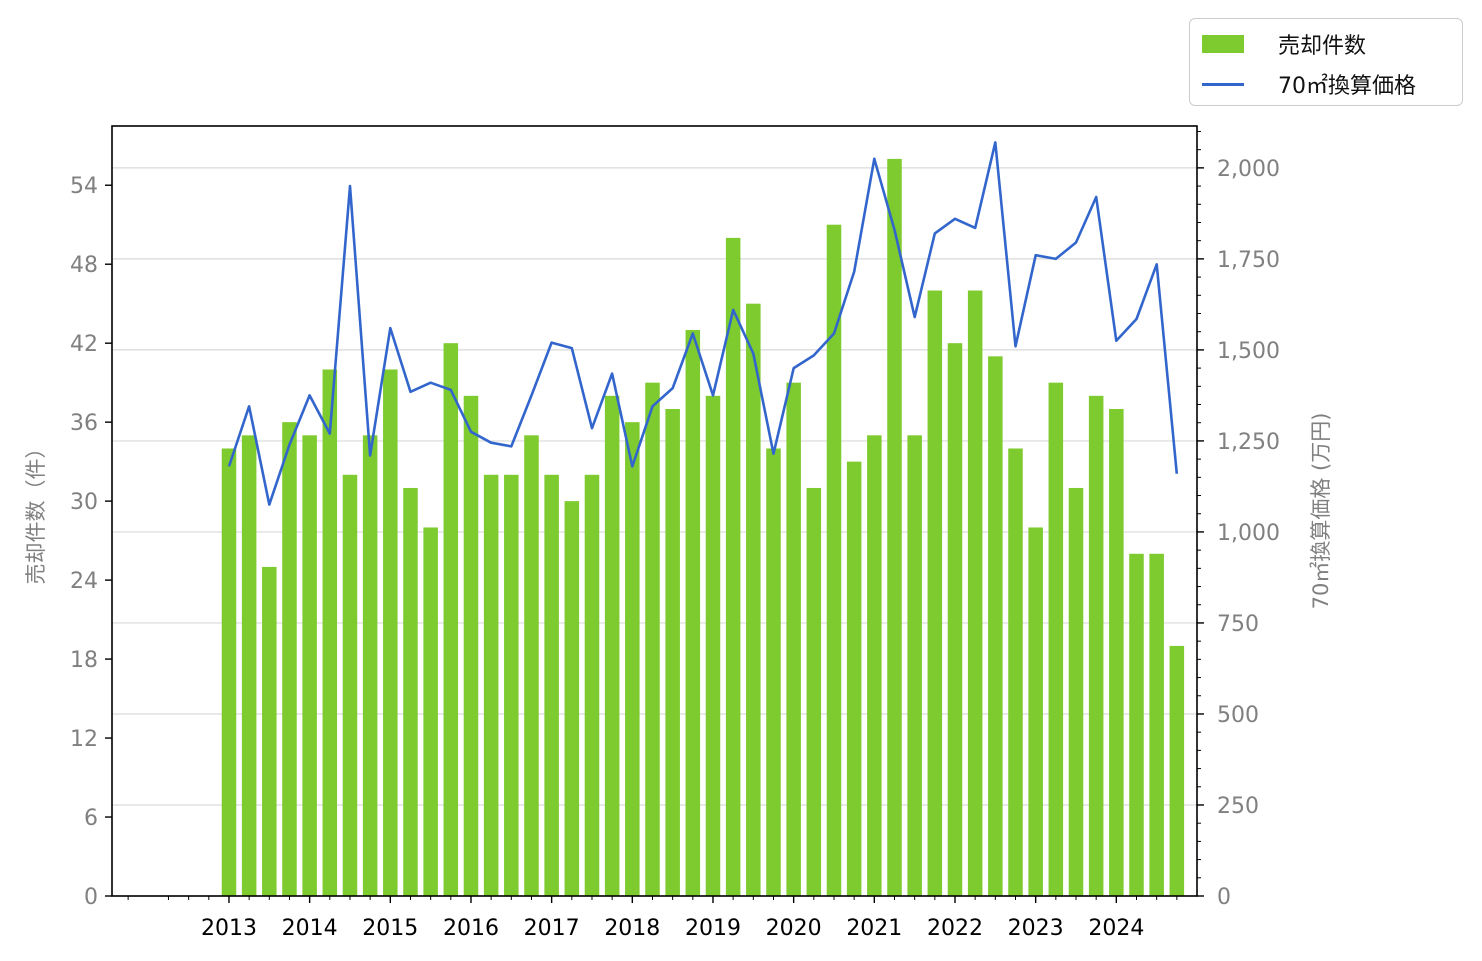 The width and height of the screenshot is (1482, 961). I want to click on right-axis-title: 70㎡換算価格 (万円), so click(1321, 511).